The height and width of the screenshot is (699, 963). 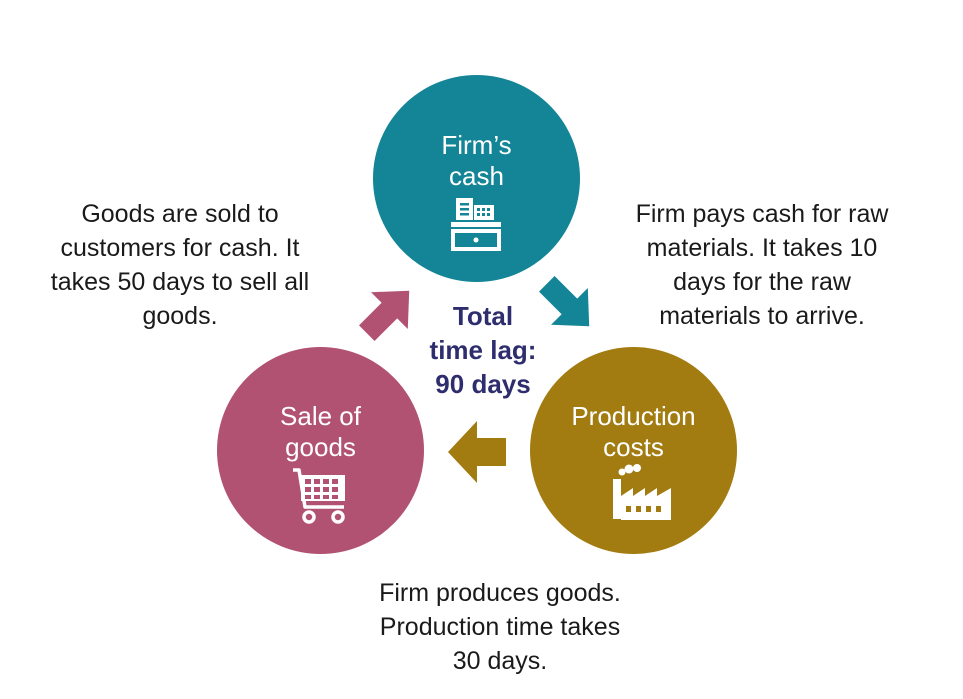 I want to click on shopping-cart-icon, so click(x=319, y=496).